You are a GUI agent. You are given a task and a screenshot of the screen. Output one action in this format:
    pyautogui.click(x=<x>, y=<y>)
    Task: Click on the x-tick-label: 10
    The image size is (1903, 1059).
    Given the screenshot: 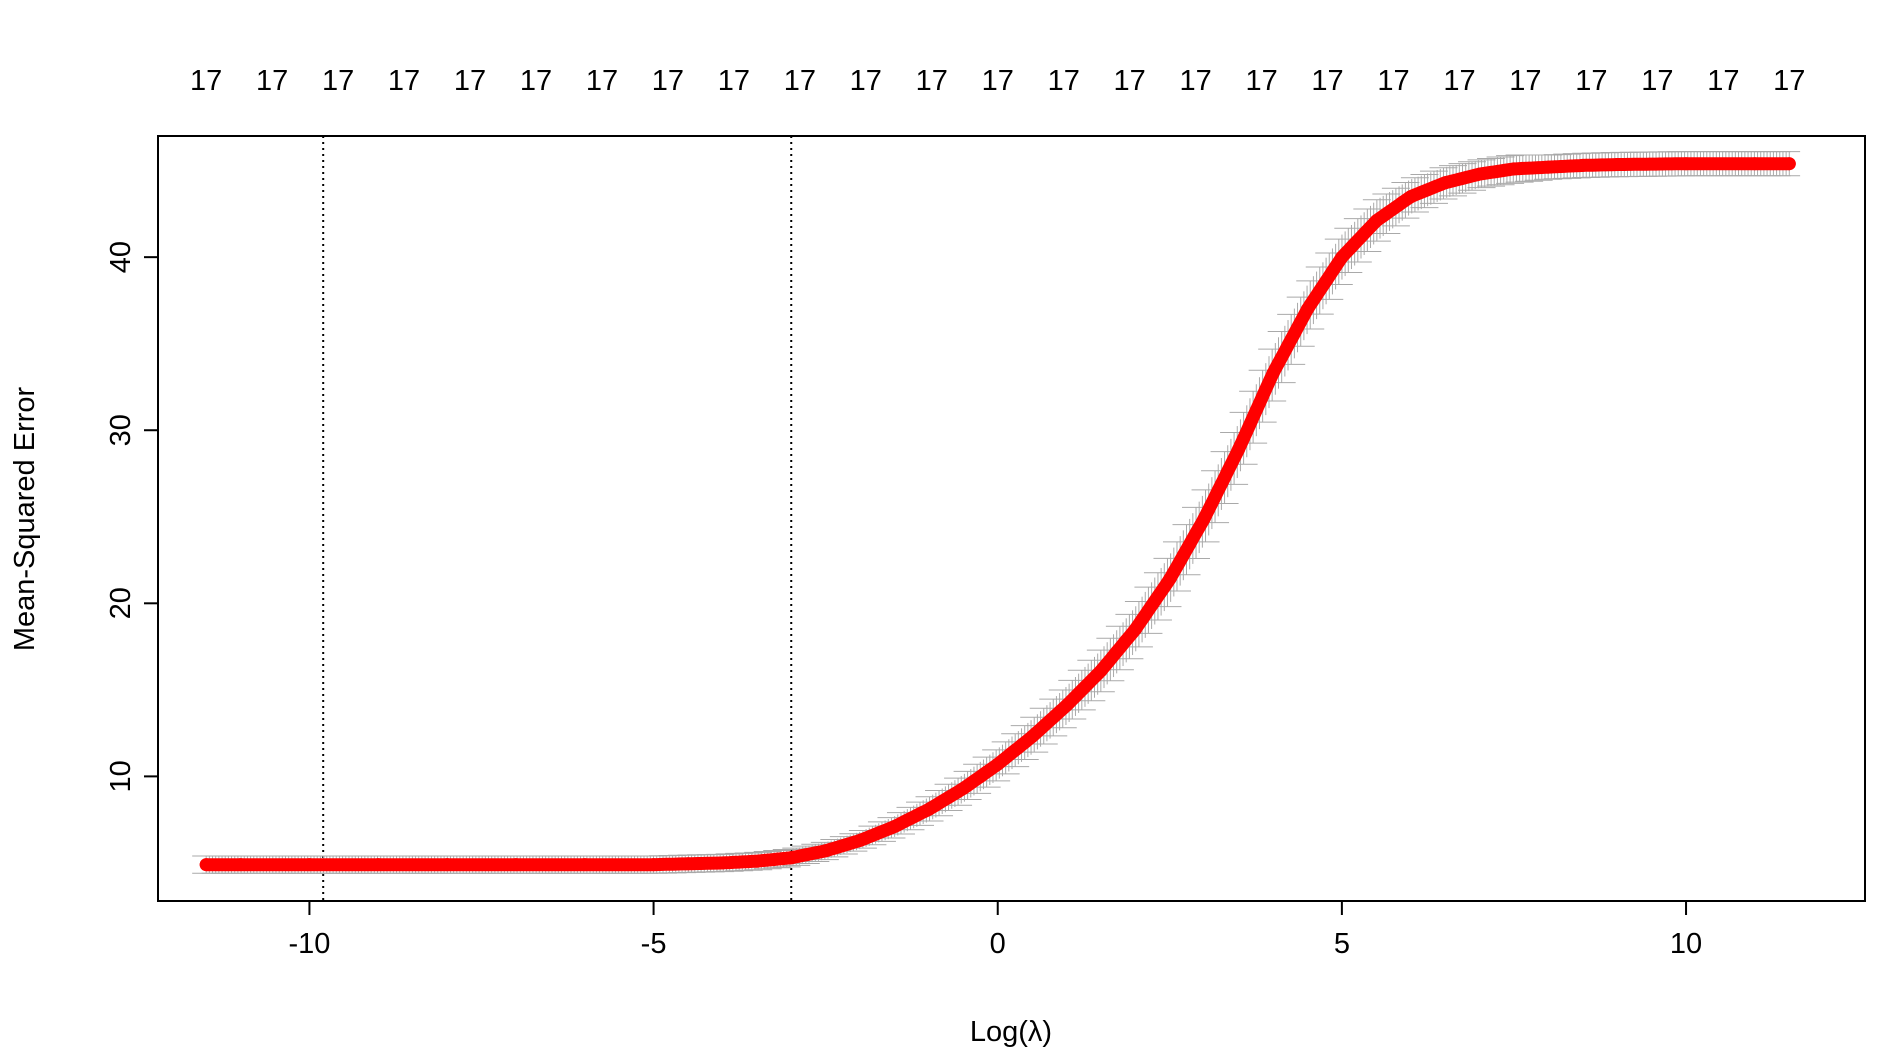 What is the action you would take?
    pyautogui.click(x=1686, y=944)
    